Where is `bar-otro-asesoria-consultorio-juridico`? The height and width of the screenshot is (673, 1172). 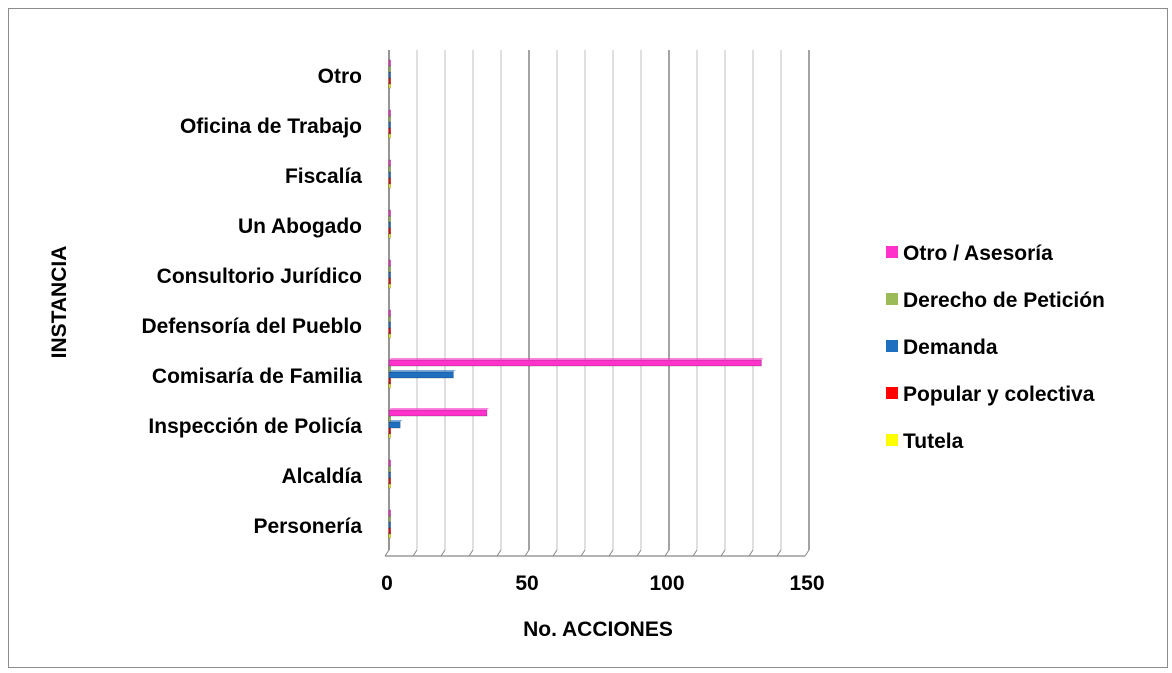
bar-otro-asesoria-consultorio-juridico is located at coordinates (389, 263).